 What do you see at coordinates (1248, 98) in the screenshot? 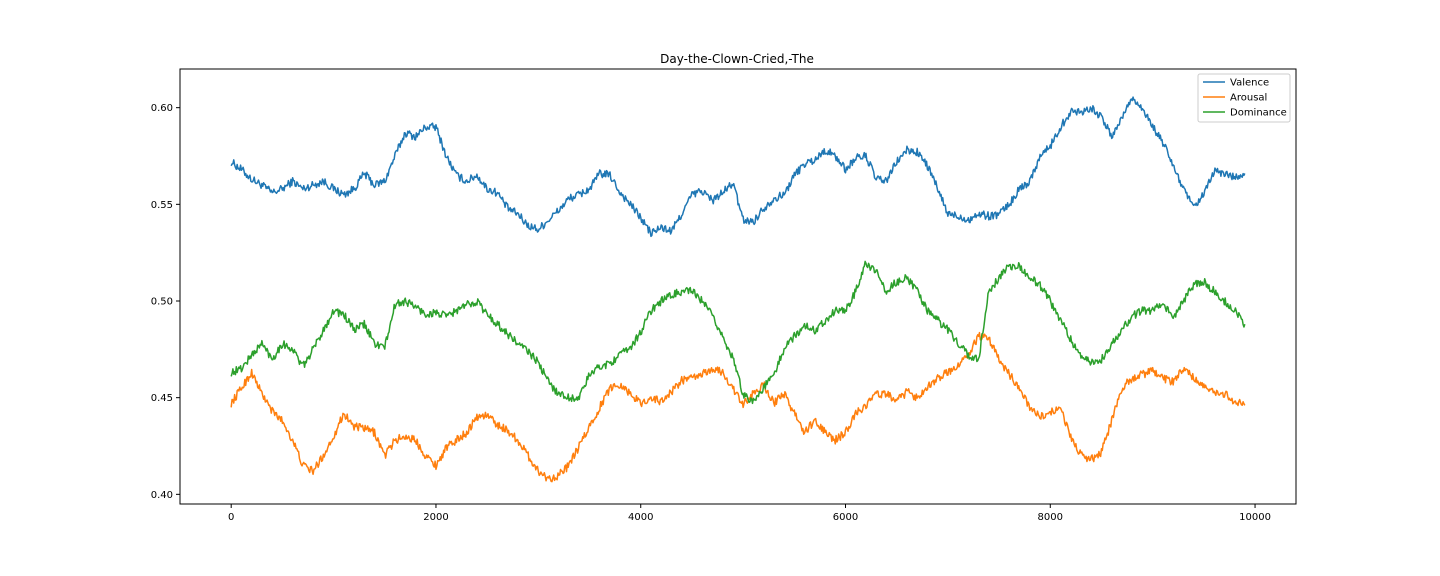
I see `legend-label-arousal: Arousal` at bounding box center [1248, 98].